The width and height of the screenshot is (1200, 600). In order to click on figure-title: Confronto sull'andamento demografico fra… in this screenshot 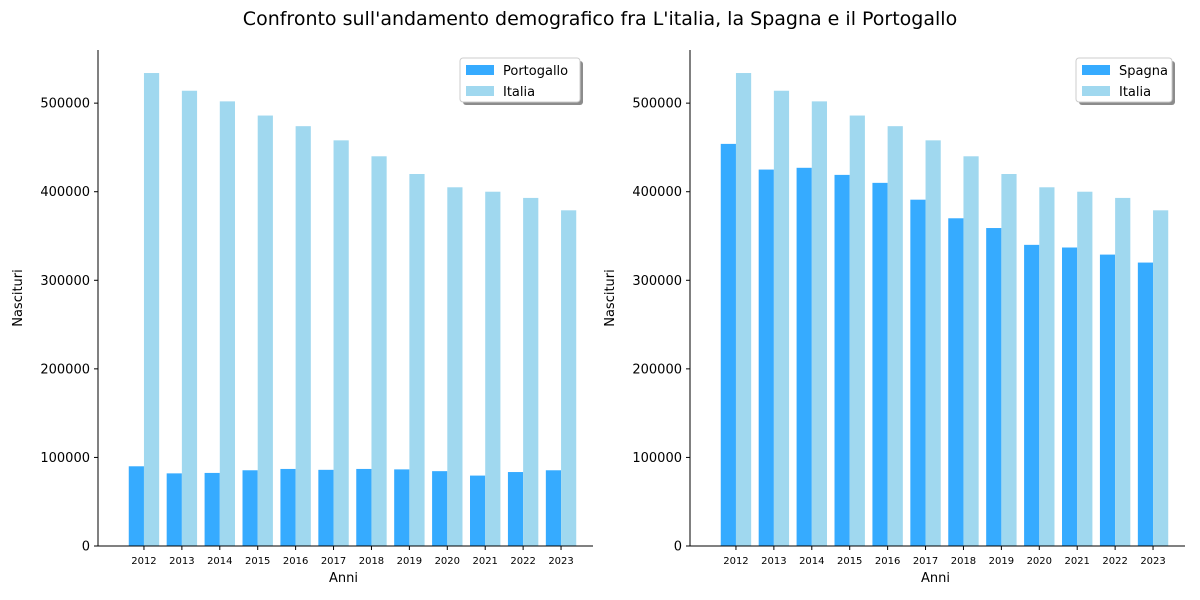, I will do `click(600, 19)`.